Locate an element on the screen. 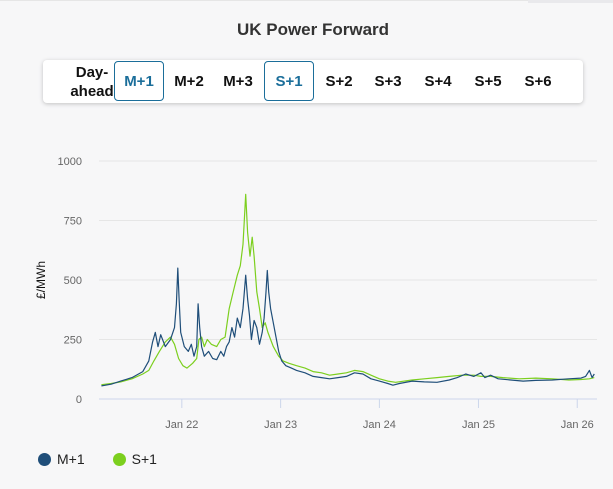  legend-item-m1: M+1 is located at coordinates (61, 459).